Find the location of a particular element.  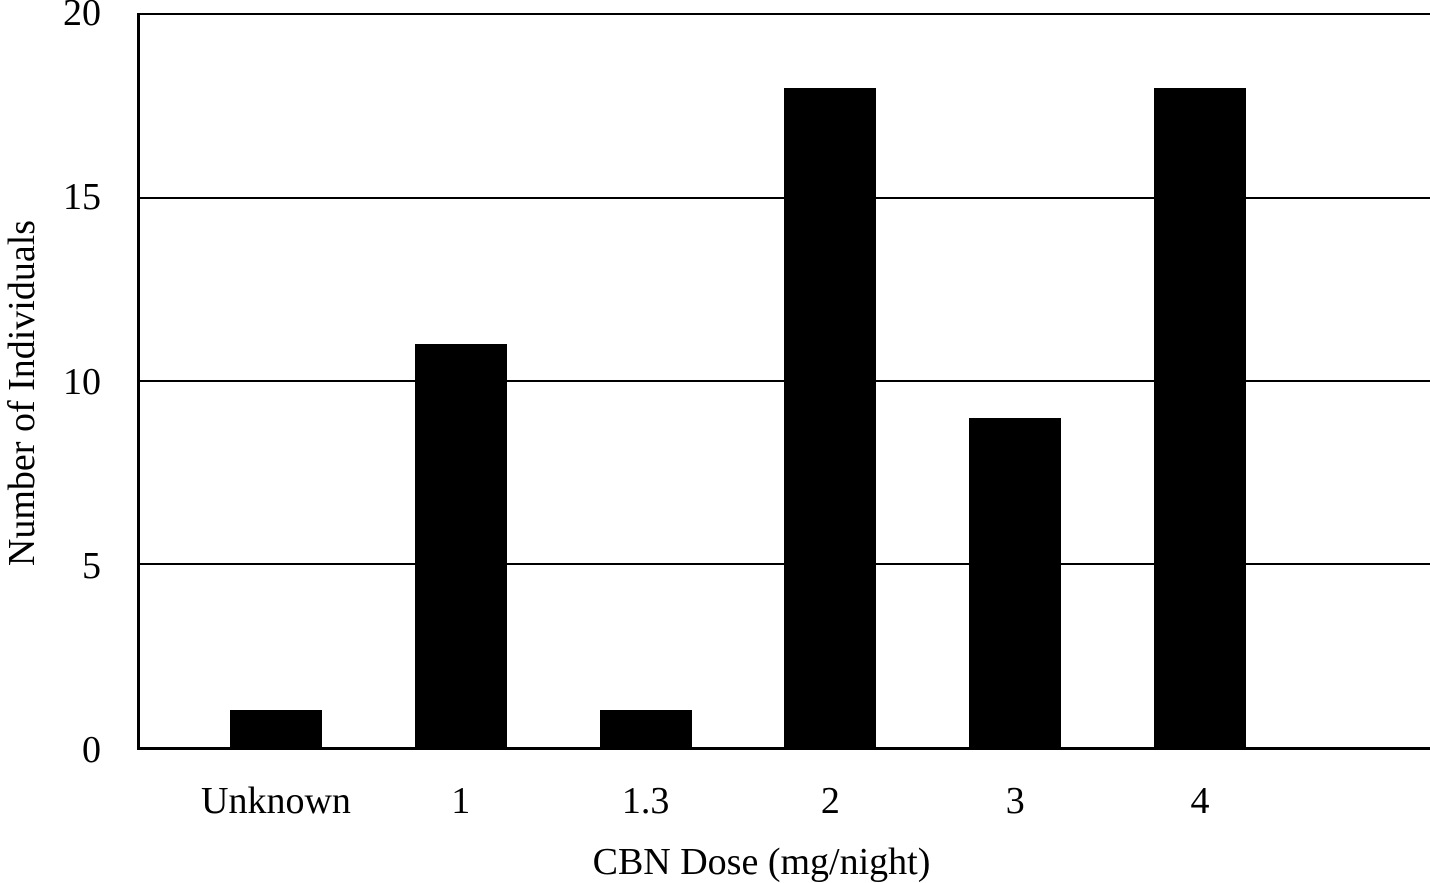

y-tick-label-0: 0 is located at coordinates (91, 750).